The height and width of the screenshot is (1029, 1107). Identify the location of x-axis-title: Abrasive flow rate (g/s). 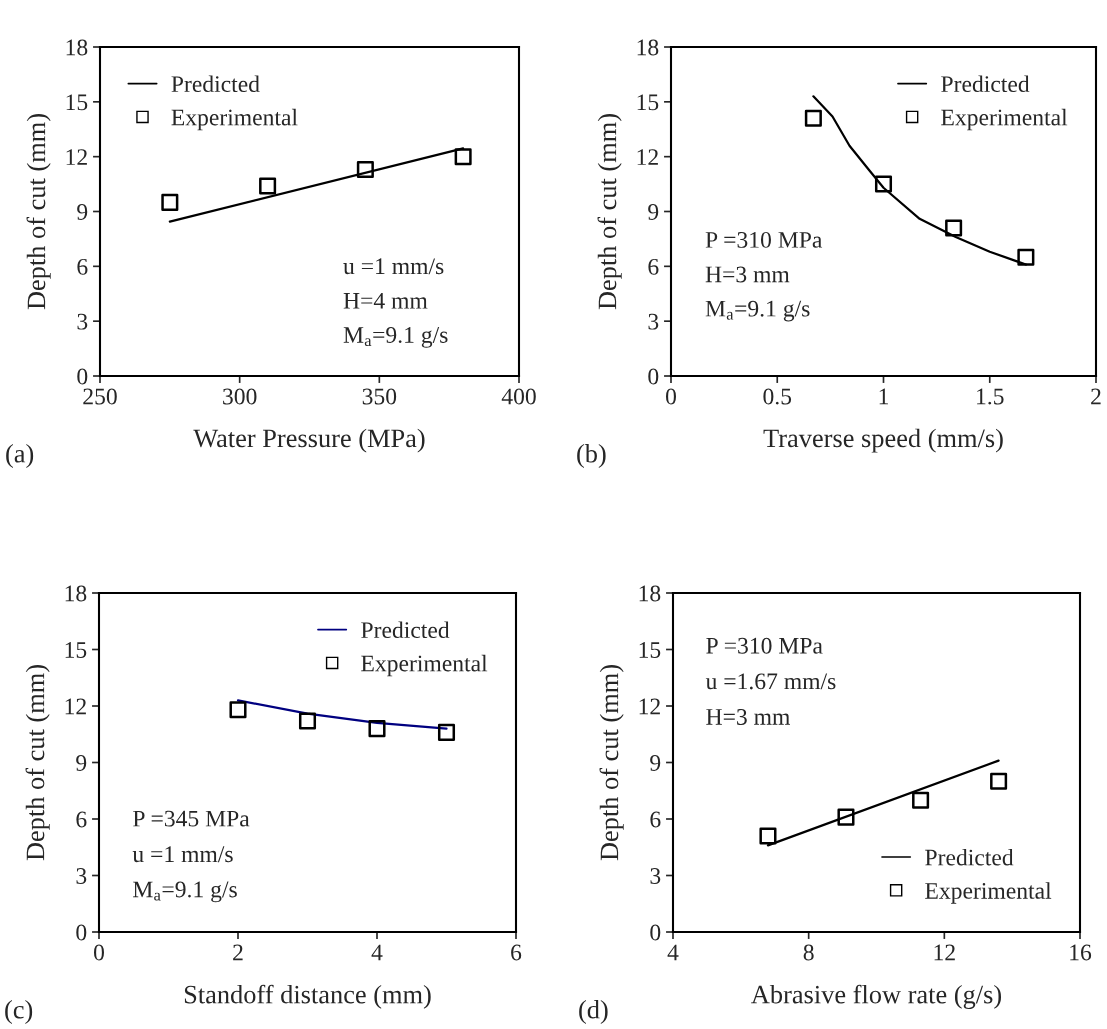
(876, 996).